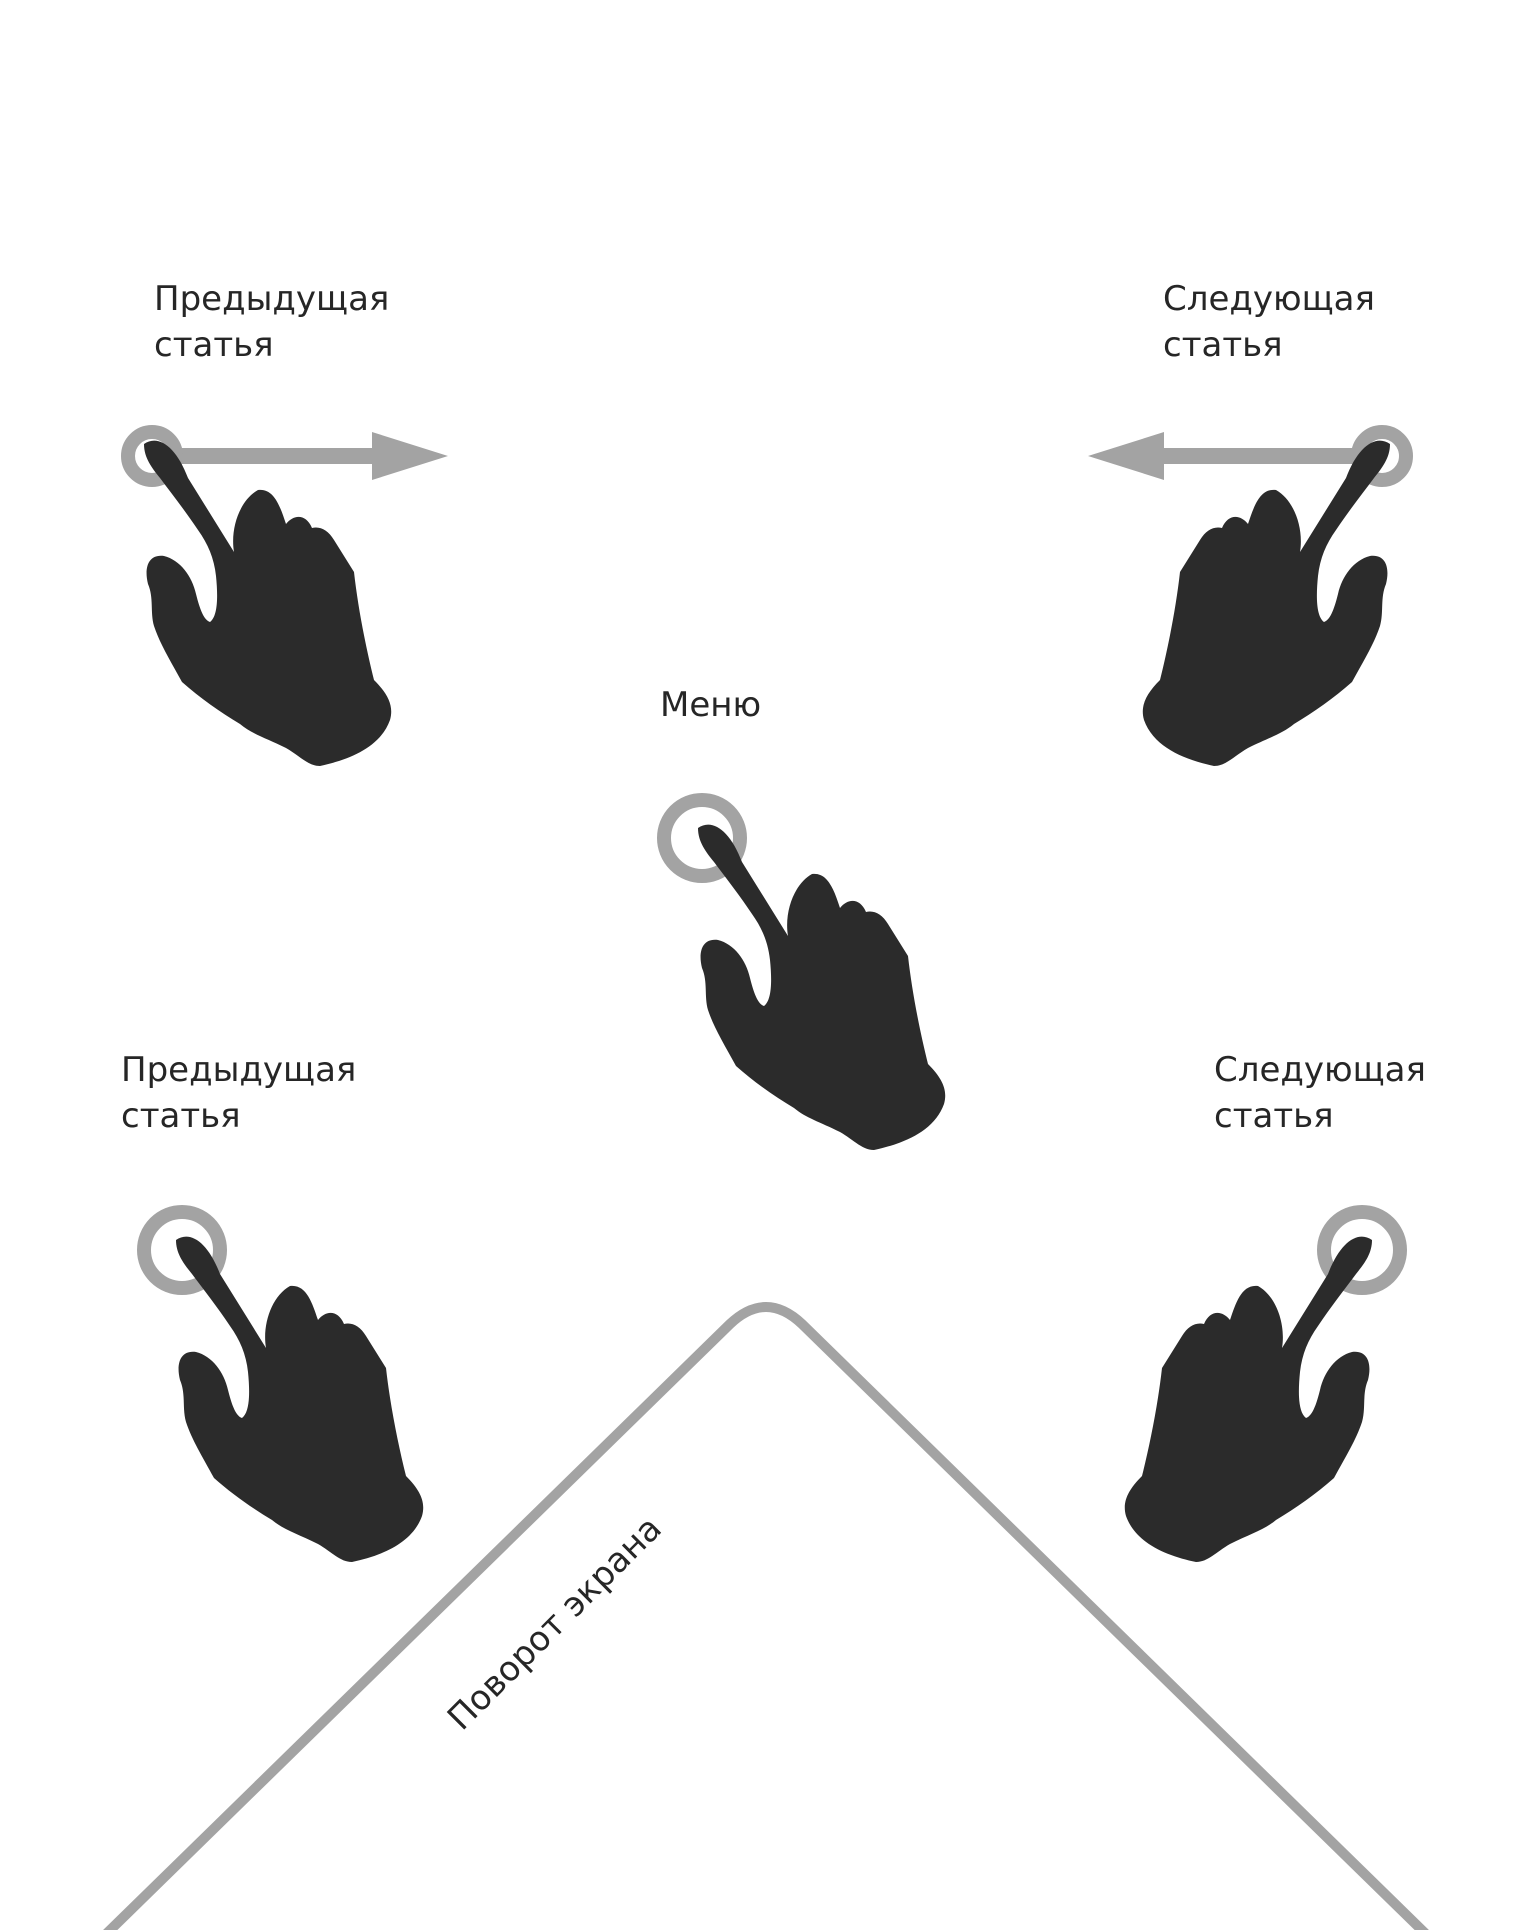  Describe the element at coordinates (1320, 1093) in the screenshot. I see `tap-next-label: Следующая статья` at that location.